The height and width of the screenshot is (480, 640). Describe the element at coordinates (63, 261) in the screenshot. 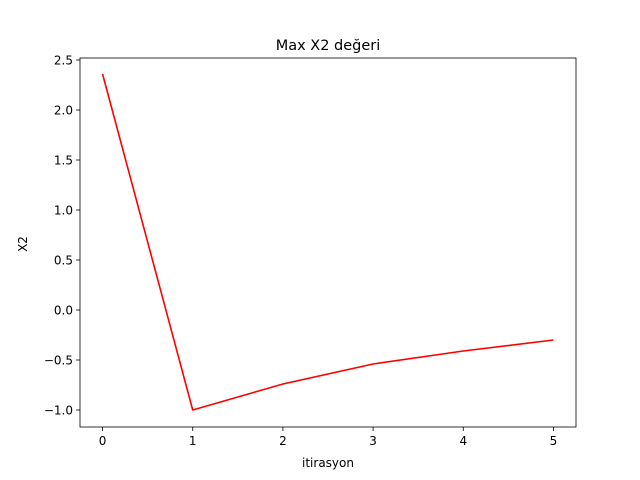

I see `y-tick-label: 0.5` at that location.